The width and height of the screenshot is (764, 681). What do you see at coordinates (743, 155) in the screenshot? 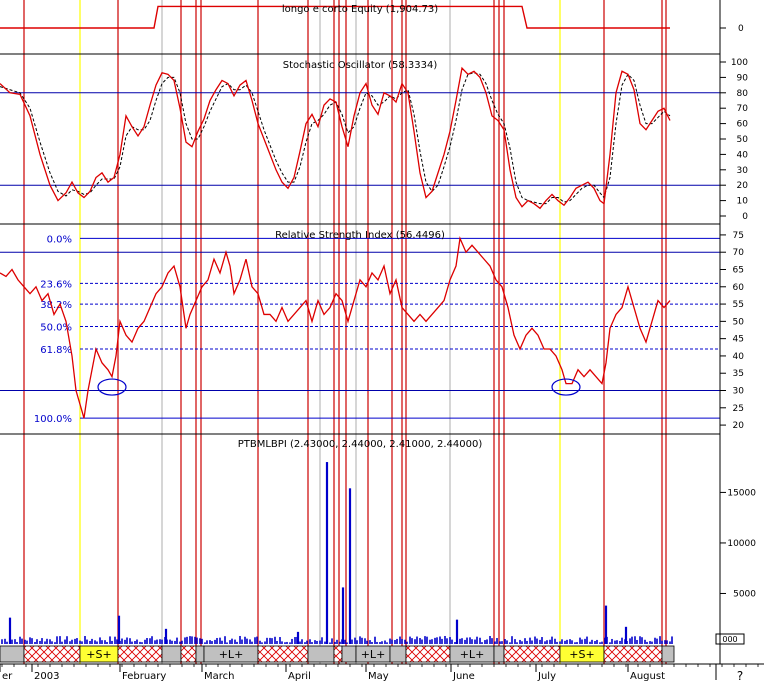
I see `stochastic-ytick-6: 40` at bounding box center [743, 155].